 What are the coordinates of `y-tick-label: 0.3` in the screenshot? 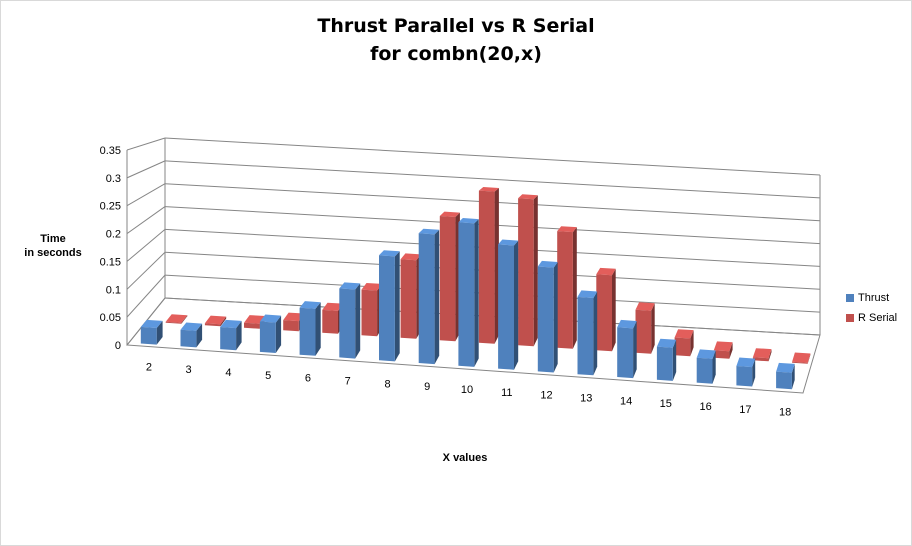 It's located at (113, 179).